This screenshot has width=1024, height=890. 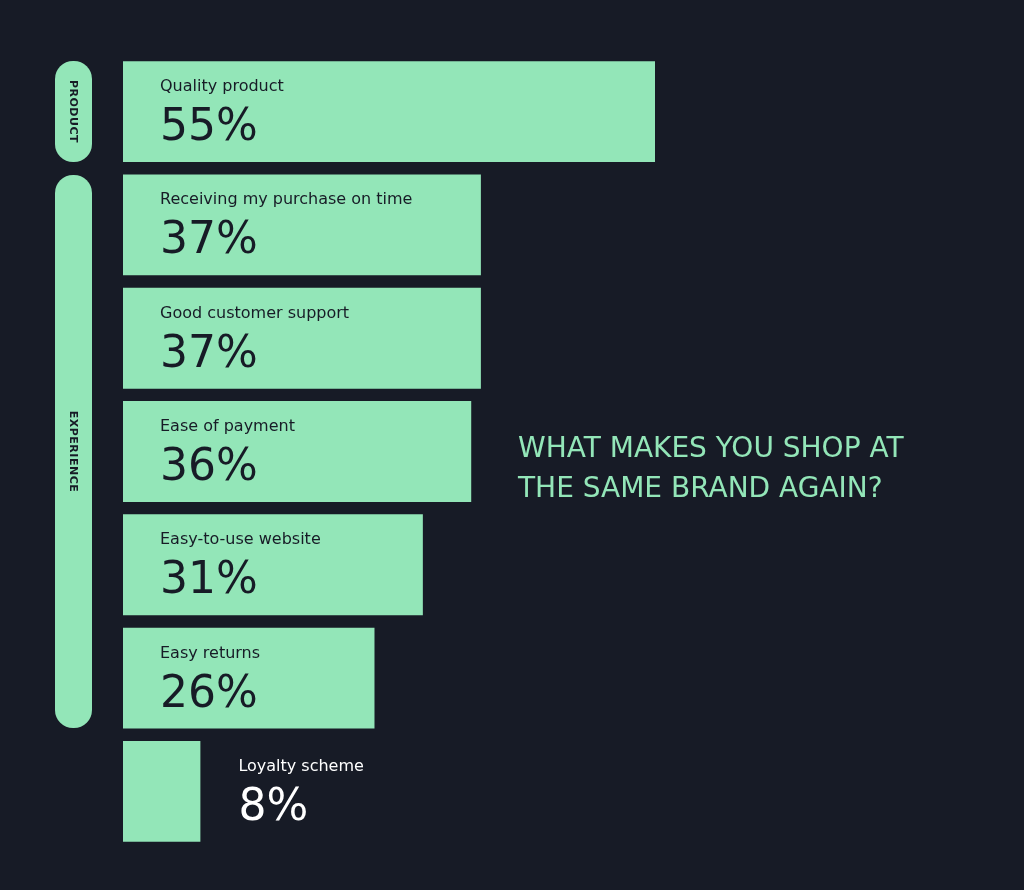 What do you see at coordinates (715, 467) in the screenshot?
I see `text: WHAT MAKES YOU SHOP AT THE SAME BRAND AGAIN?` at bounding box center [715, 467].